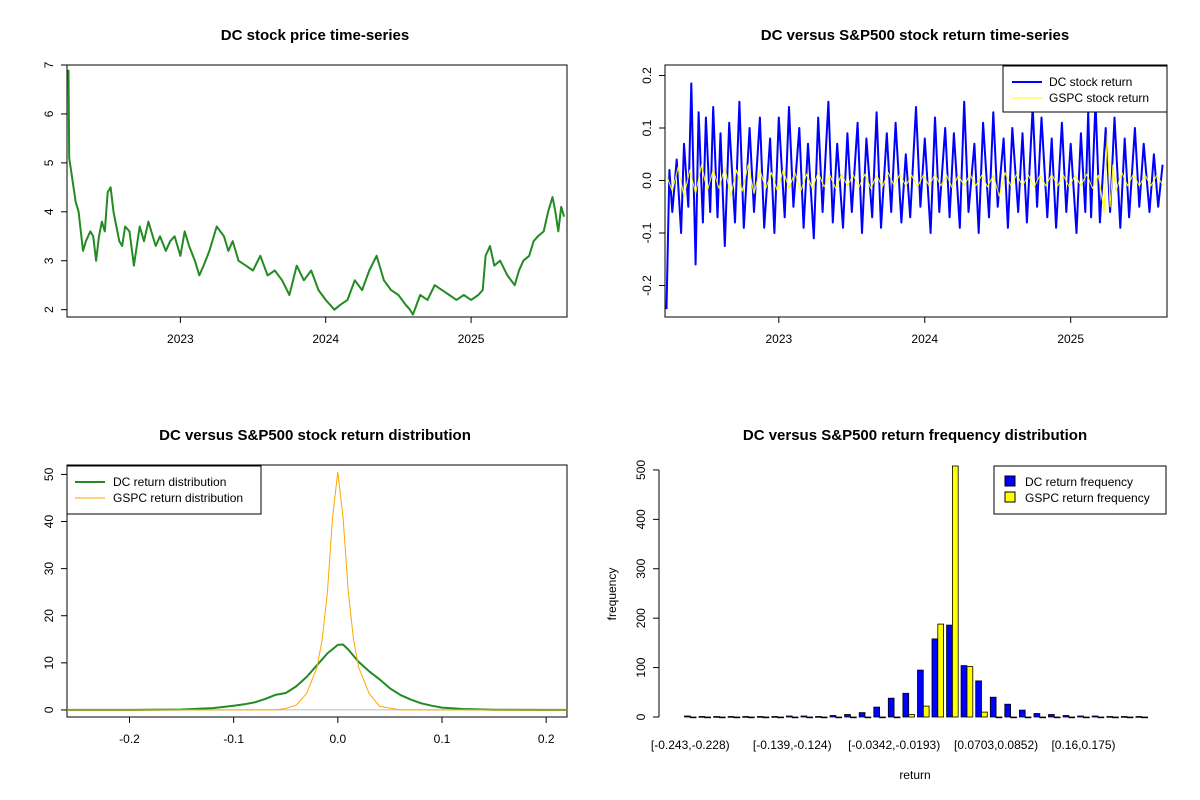 Image resolution: width=1200 pixels, height=800 pixels. Describe the element at coordinates (1070, 339) in the screenshot. I see `returns_ts-x-tick-label: 2025` at that location.